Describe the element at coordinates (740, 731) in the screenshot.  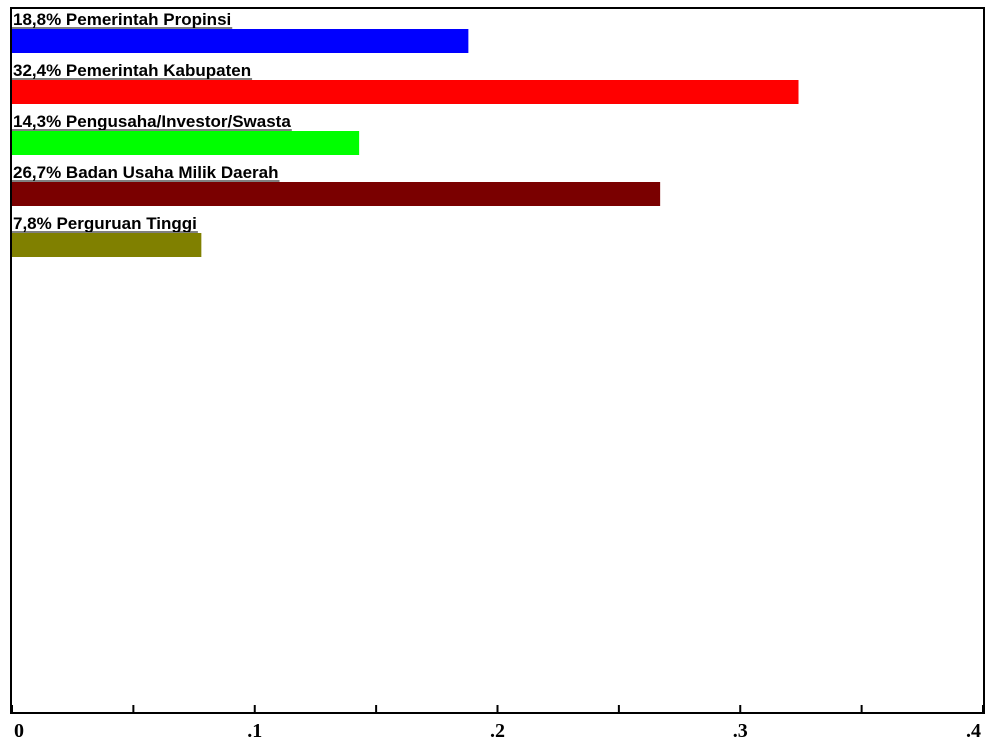
I see `x-tick-label: .3` at that location.